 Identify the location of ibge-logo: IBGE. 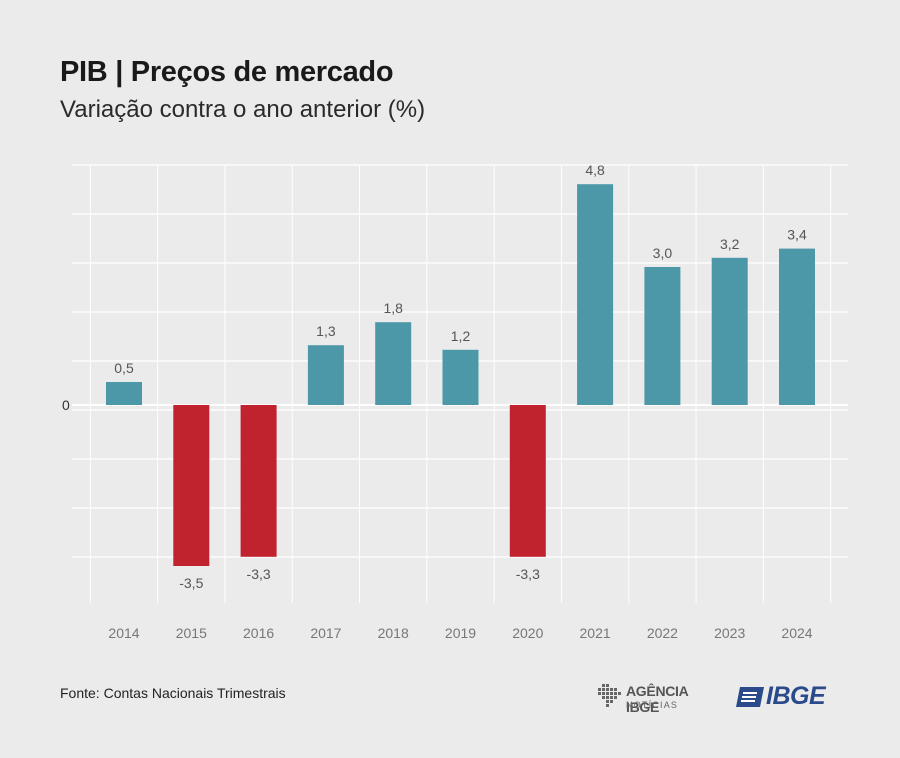
(794, 698).